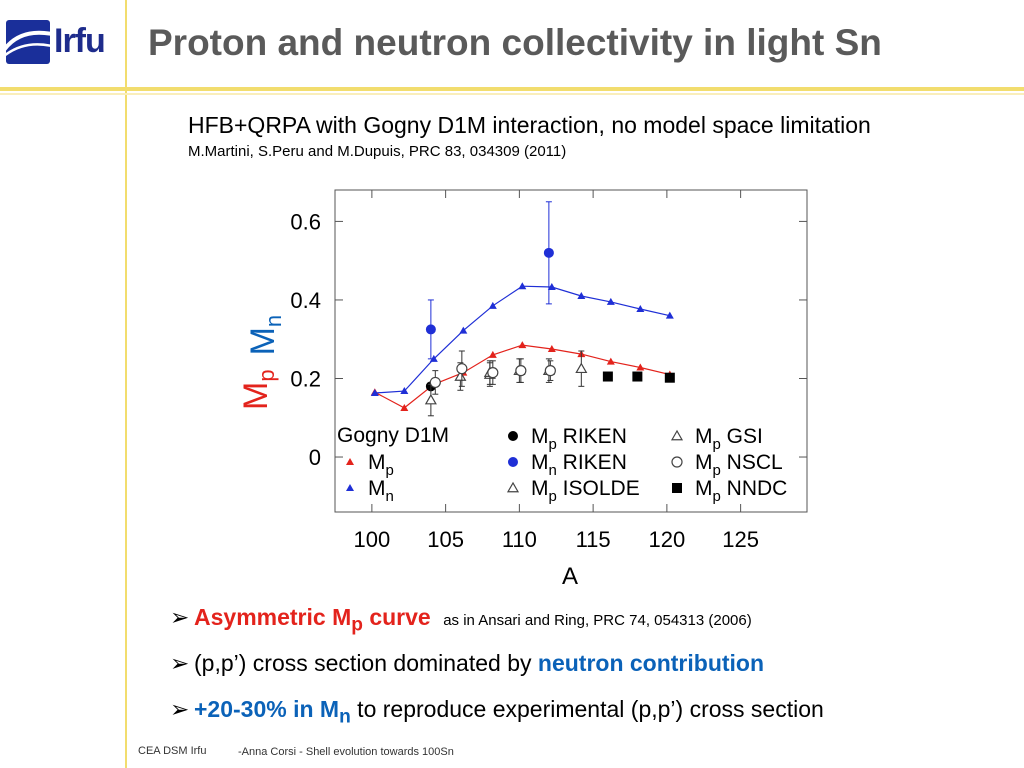 This screenshot has width=1024, height=768. Describe the element at coordinates (740, 539) in the screenshot. I see `x-tick-label: 125` at that location.